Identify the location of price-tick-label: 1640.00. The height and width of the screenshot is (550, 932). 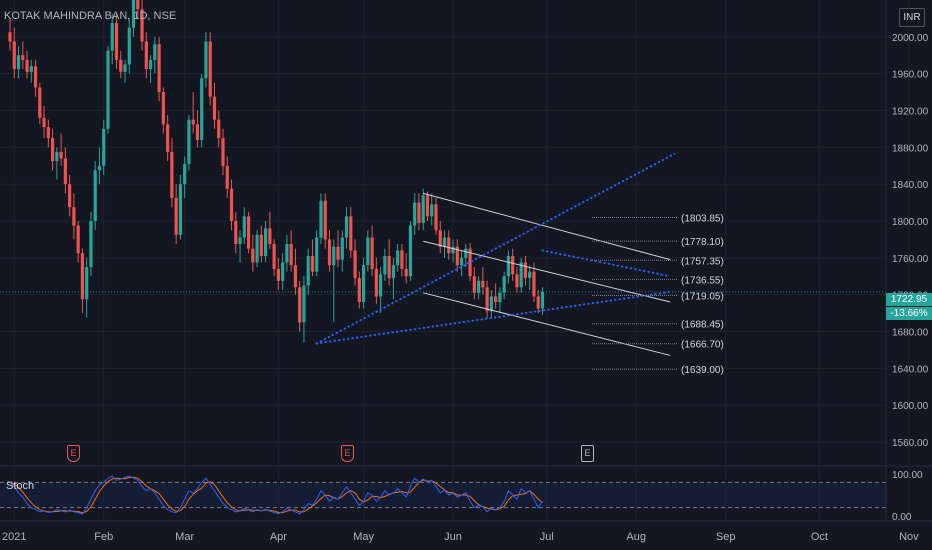
(910, 369).